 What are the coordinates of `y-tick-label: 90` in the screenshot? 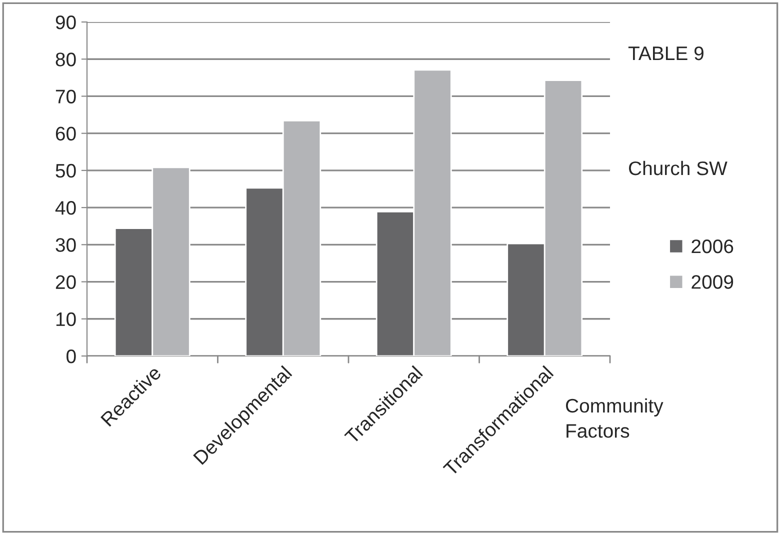 It's located at (66, 22).